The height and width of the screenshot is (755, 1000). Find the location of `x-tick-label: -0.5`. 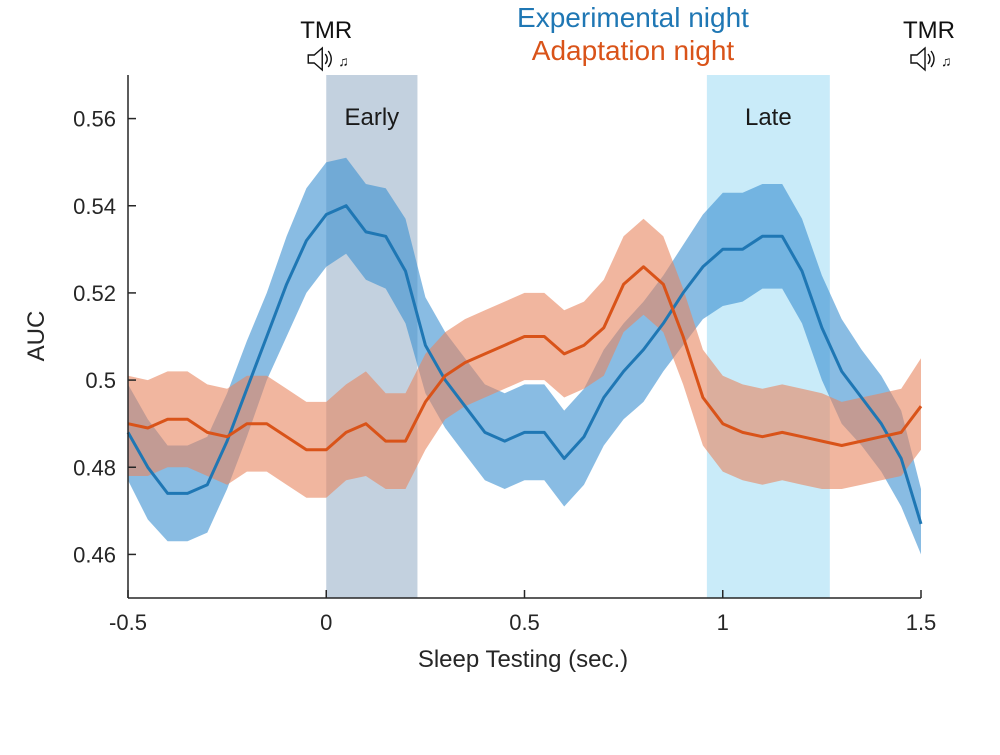

x-tick-label: -0.5 is located at coordinates (128, 622).